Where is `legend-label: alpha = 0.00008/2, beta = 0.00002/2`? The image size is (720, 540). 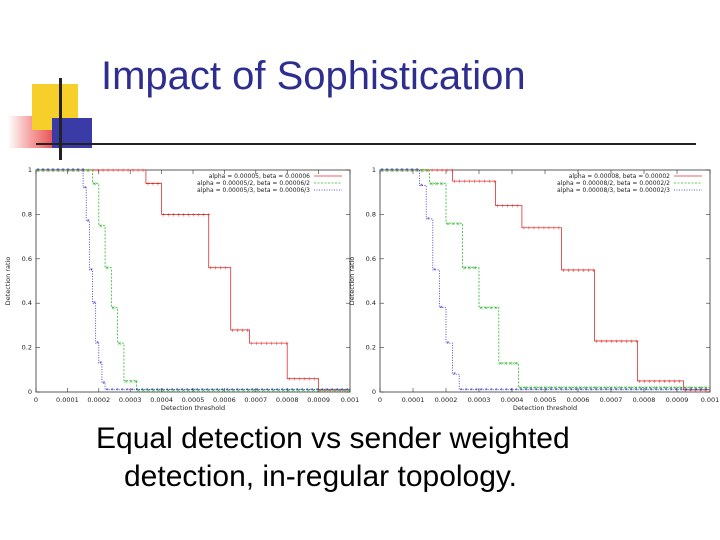 legend-label: alpha = 0.00008/2, beta = 0.00002/2 is located at coordinates (613, 183).